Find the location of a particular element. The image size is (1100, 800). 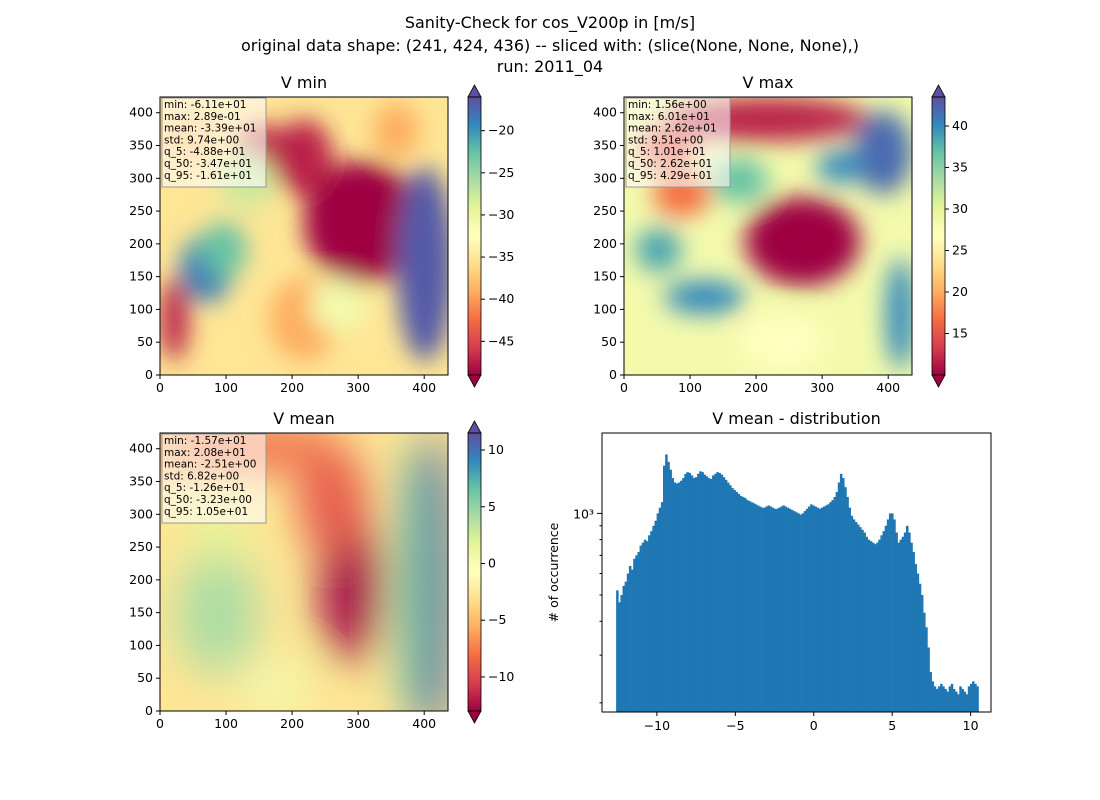

stats-line: std: 9.51e+00 is located at coordinates (665, 140).